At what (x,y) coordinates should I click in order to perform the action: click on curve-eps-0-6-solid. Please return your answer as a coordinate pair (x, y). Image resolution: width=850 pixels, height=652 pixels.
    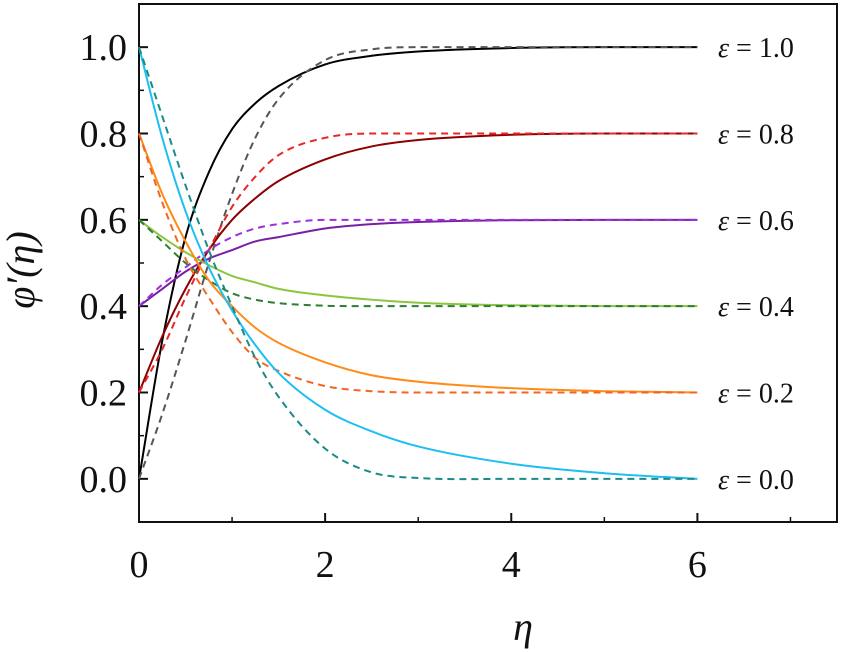
    Looking at the image, I should click on (418, 262).